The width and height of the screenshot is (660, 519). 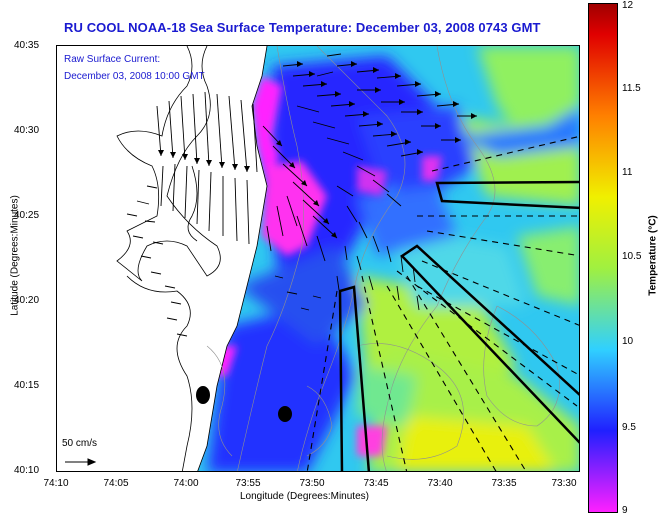 I want to click on temperature-colorbar, so click(x=603, y=258).